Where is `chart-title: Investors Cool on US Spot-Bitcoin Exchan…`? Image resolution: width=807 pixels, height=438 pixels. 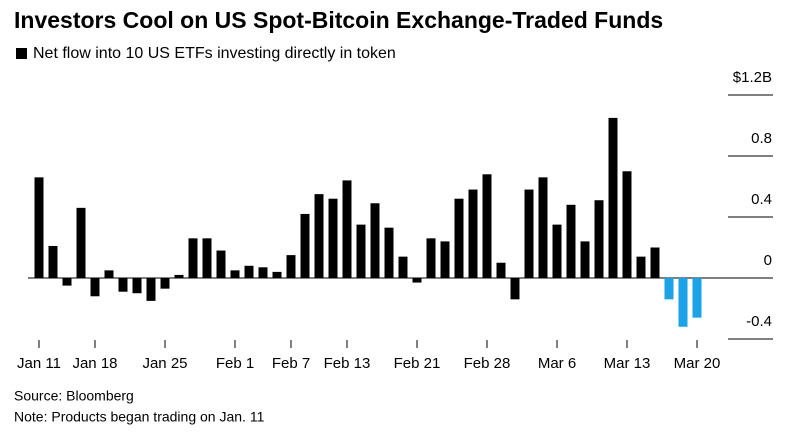 chart-title: Investors Cool on US Spot-Bitcoin Exchan… is located at coordinates (338, 20).